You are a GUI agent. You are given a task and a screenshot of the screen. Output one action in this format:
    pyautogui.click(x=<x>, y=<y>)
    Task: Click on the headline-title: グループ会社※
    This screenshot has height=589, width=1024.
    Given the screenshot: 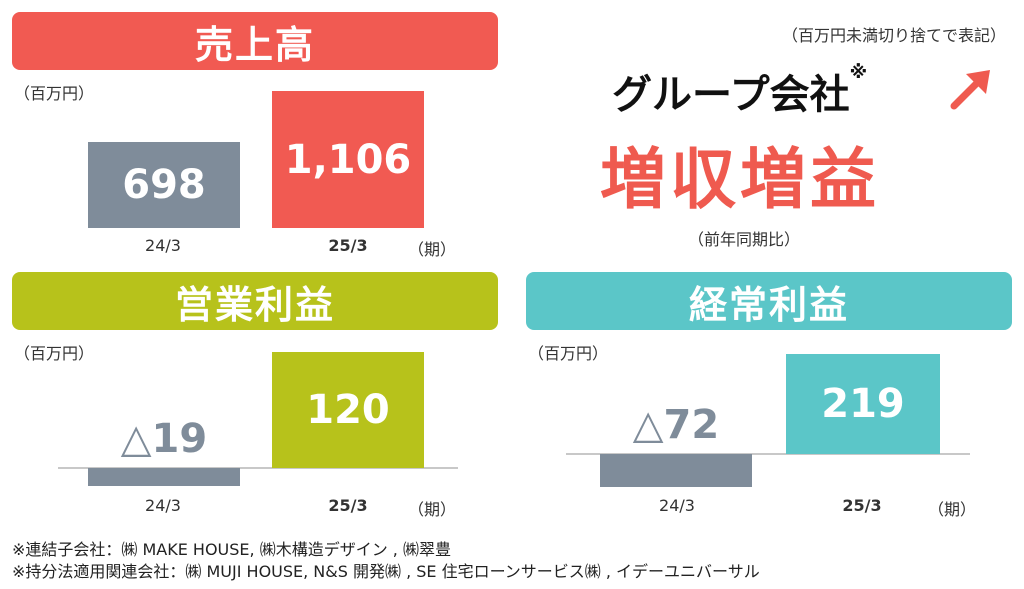 What is the action you would take?
    pyautogui.click(x=739, y=91)
    